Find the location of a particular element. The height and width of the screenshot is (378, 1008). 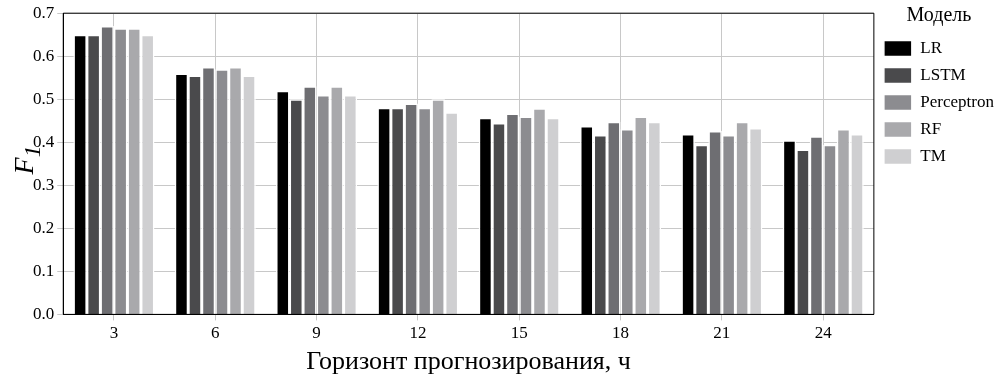

y-tick-label: 0.6 is located at coordinates (44, 55).